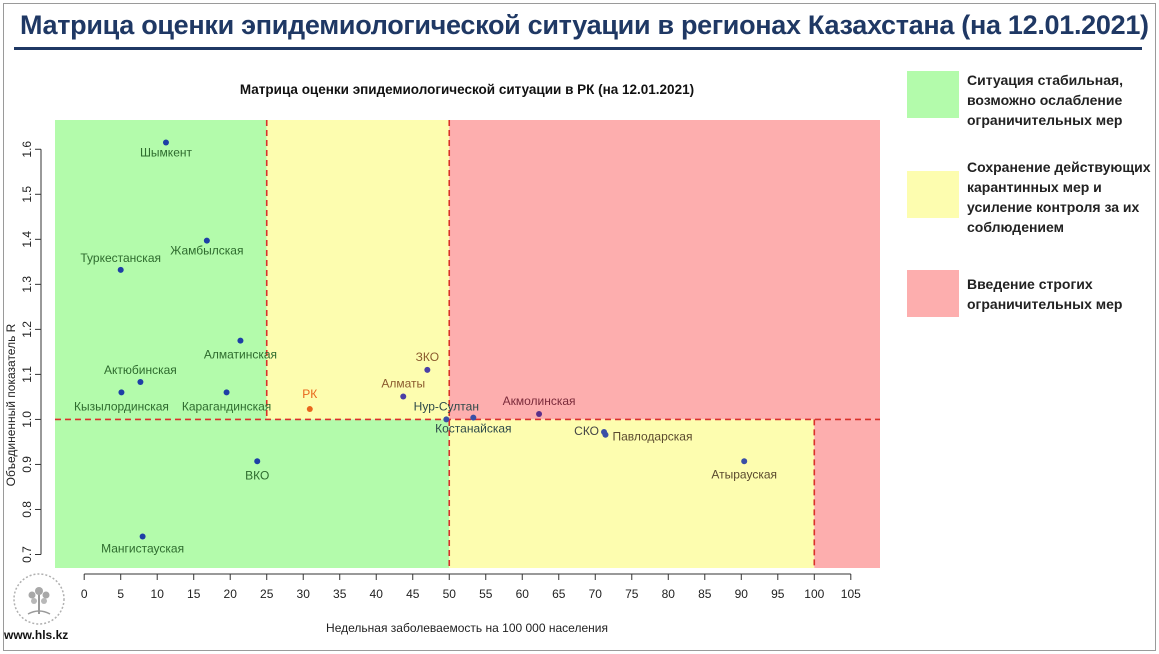 This screenshot has height=654, width=1159. Describe the element at coordinates (403, 383) in the screenshot. I see `data-label: Алматы` at that location.